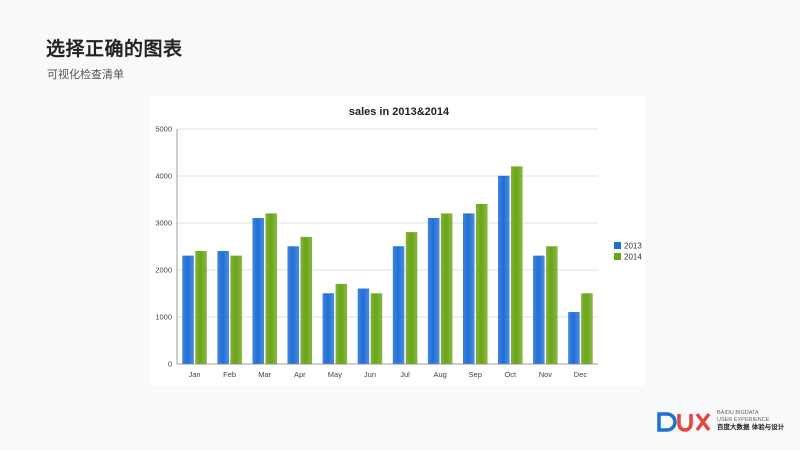 The width and height of the screenshot is (800, 450). What do you see at coordinates (363, 326) in the screenshot?
I see `bar-2013-jun` at bounding box center [363, 326].